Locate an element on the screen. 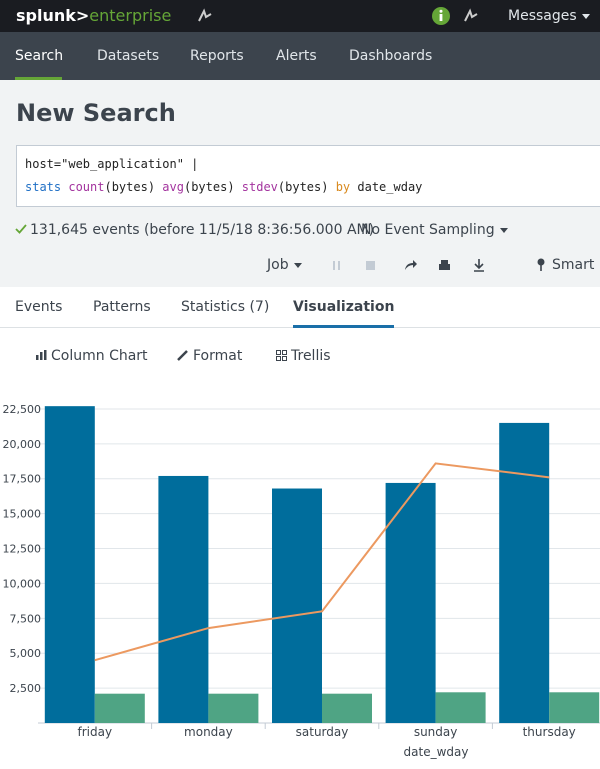 This screenshot has height=769, width=600. column-chart-icon is located at coordinates (41, 355).